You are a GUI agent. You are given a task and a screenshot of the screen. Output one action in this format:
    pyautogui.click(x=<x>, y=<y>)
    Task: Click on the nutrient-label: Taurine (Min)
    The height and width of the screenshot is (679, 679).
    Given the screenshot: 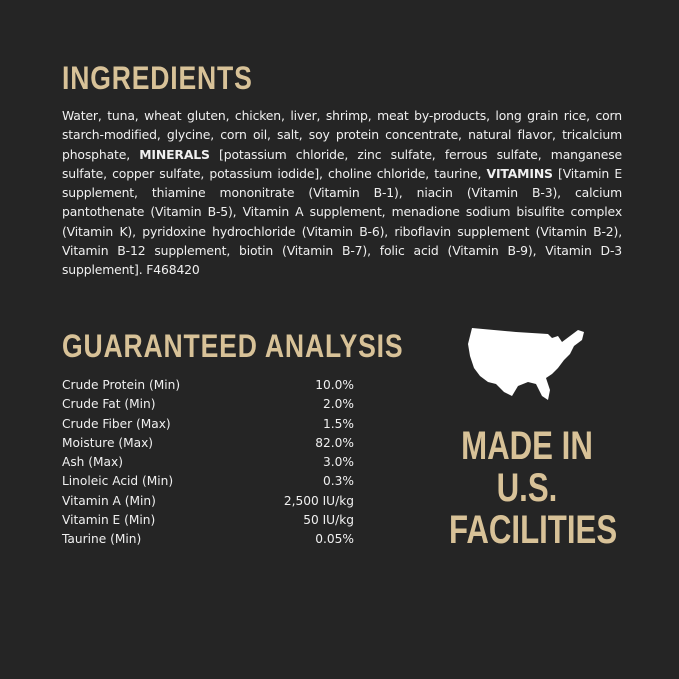 What is the action you would take?
    pyautogui.click(x=102, y=539)
    